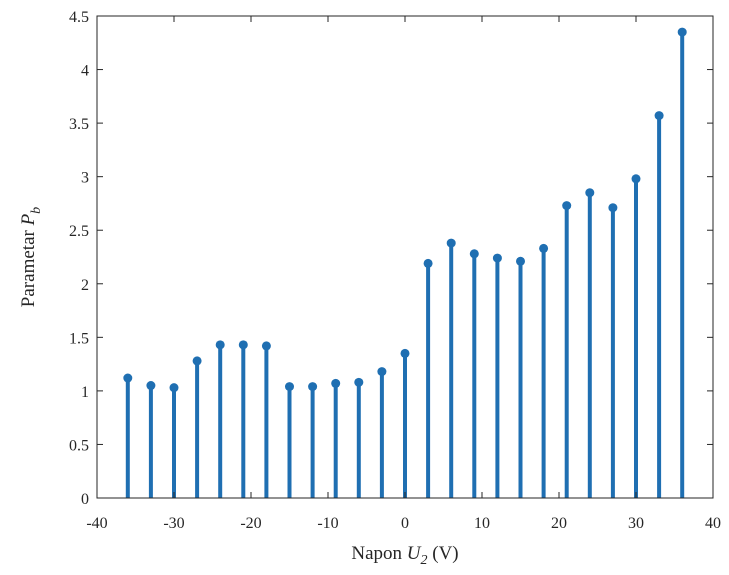  I want to click on x-tick-label: 10, so click(482, 523).